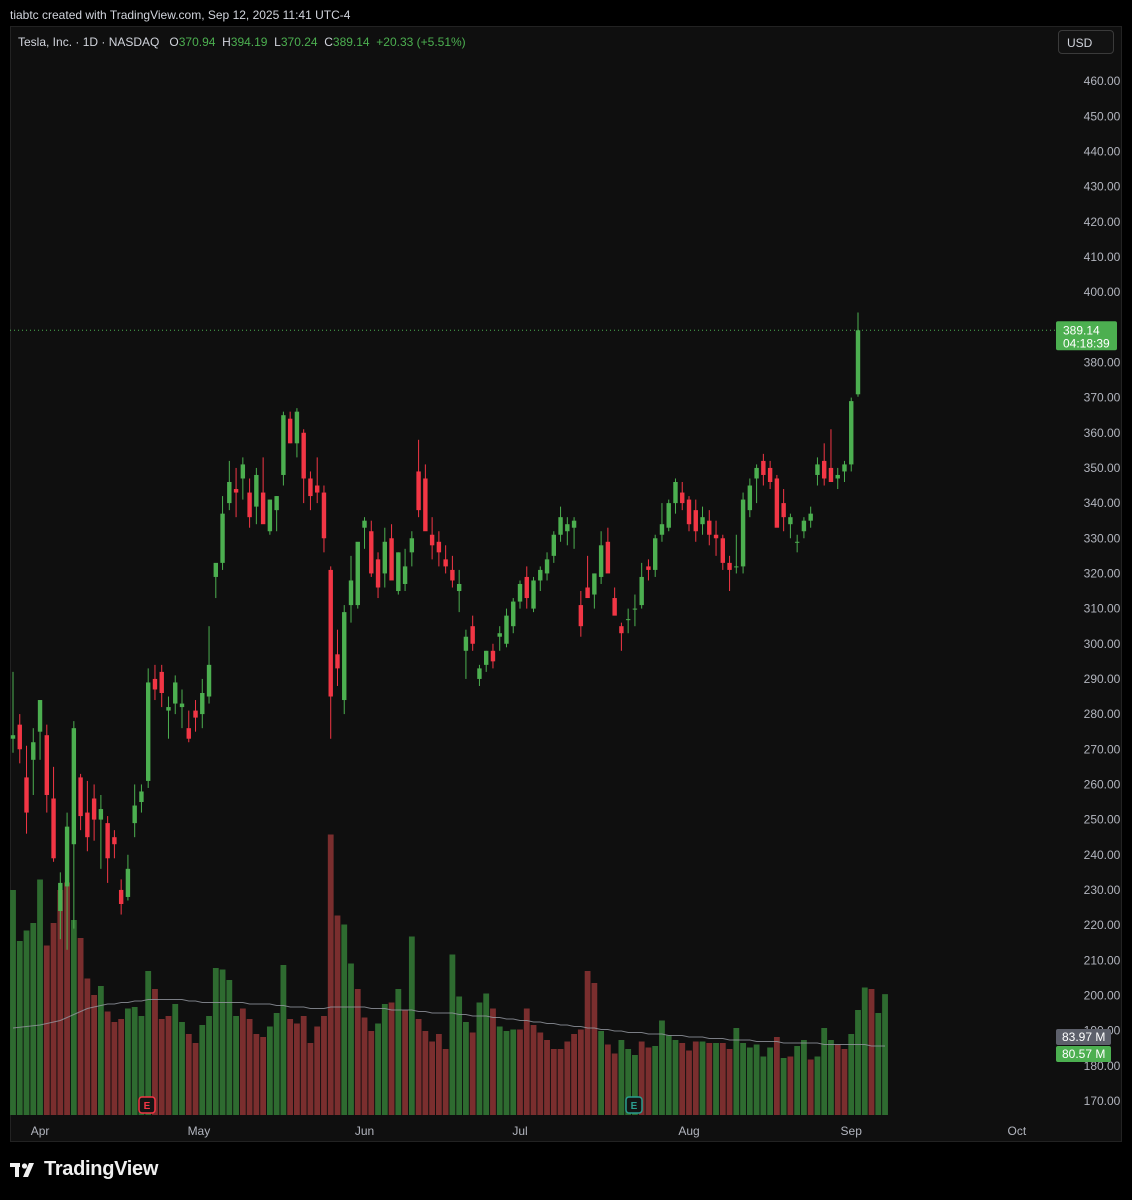 This screenshot has width=1132, height=1200. I want to click on earnings-marker, so click(147, 1105).